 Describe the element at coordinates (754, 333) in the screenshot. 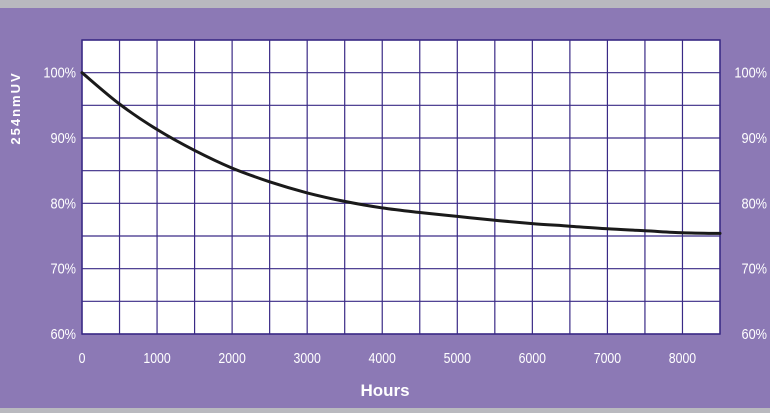

I see `y-tick-label-right: 60%` at that location.